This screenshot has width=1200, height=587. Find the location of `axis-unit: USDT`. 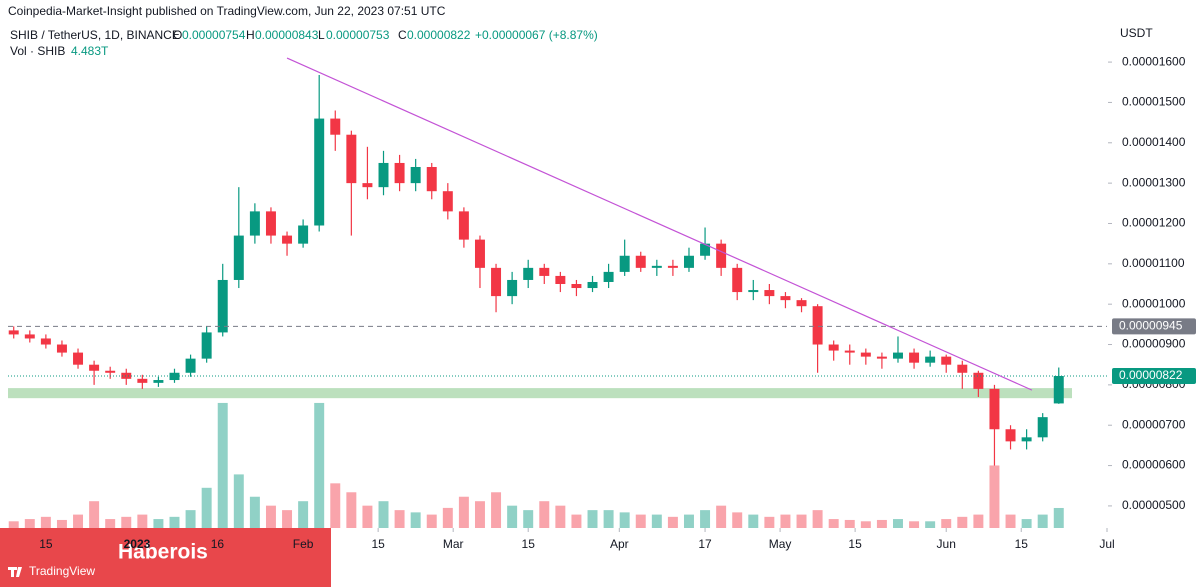

axis-unit: USDT is located at coordinates (1136, 33).